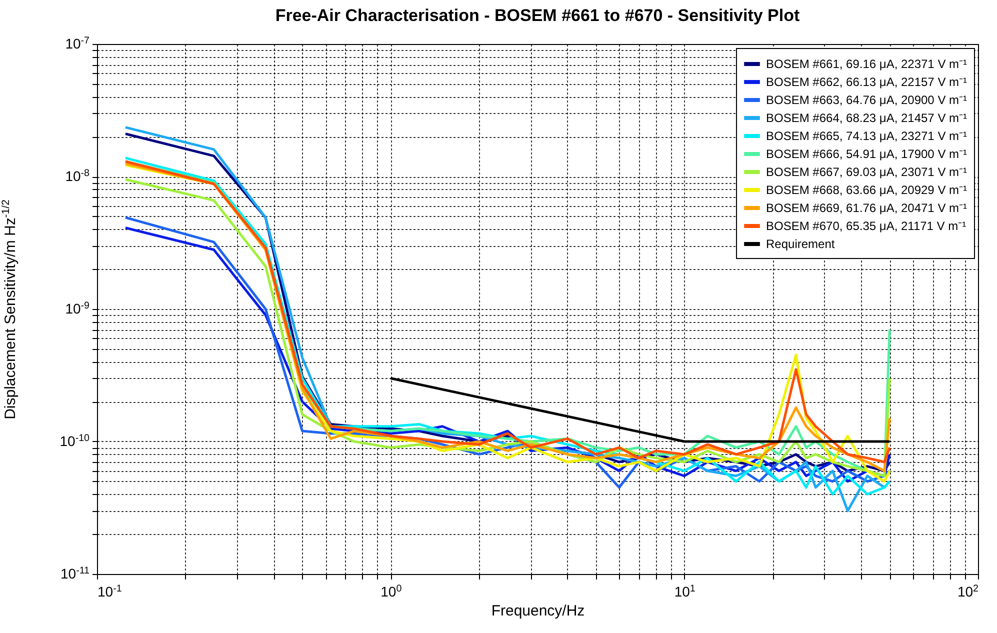  Describe the element at coordinates (391, 591) in the screenshot. I see `x-tick-label: 10$^{0}$` at that location.